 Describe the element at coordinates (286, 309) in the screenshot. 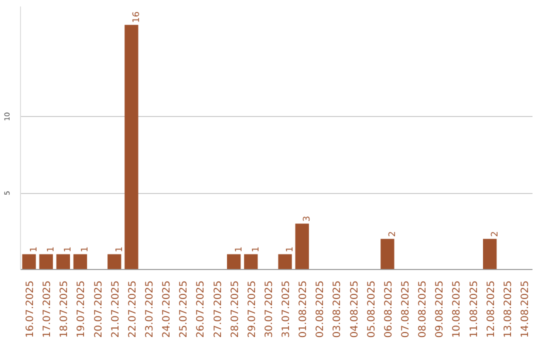

I see `x-tick-label: 31.07.2025` at that location.